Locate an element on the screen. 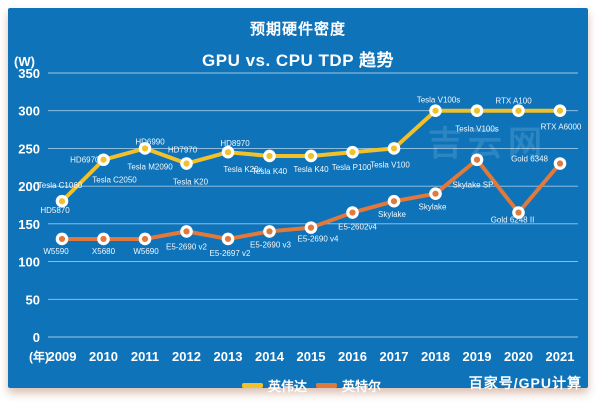  legend-label-intel: 英特尔 is located at coordinates (362, 386).